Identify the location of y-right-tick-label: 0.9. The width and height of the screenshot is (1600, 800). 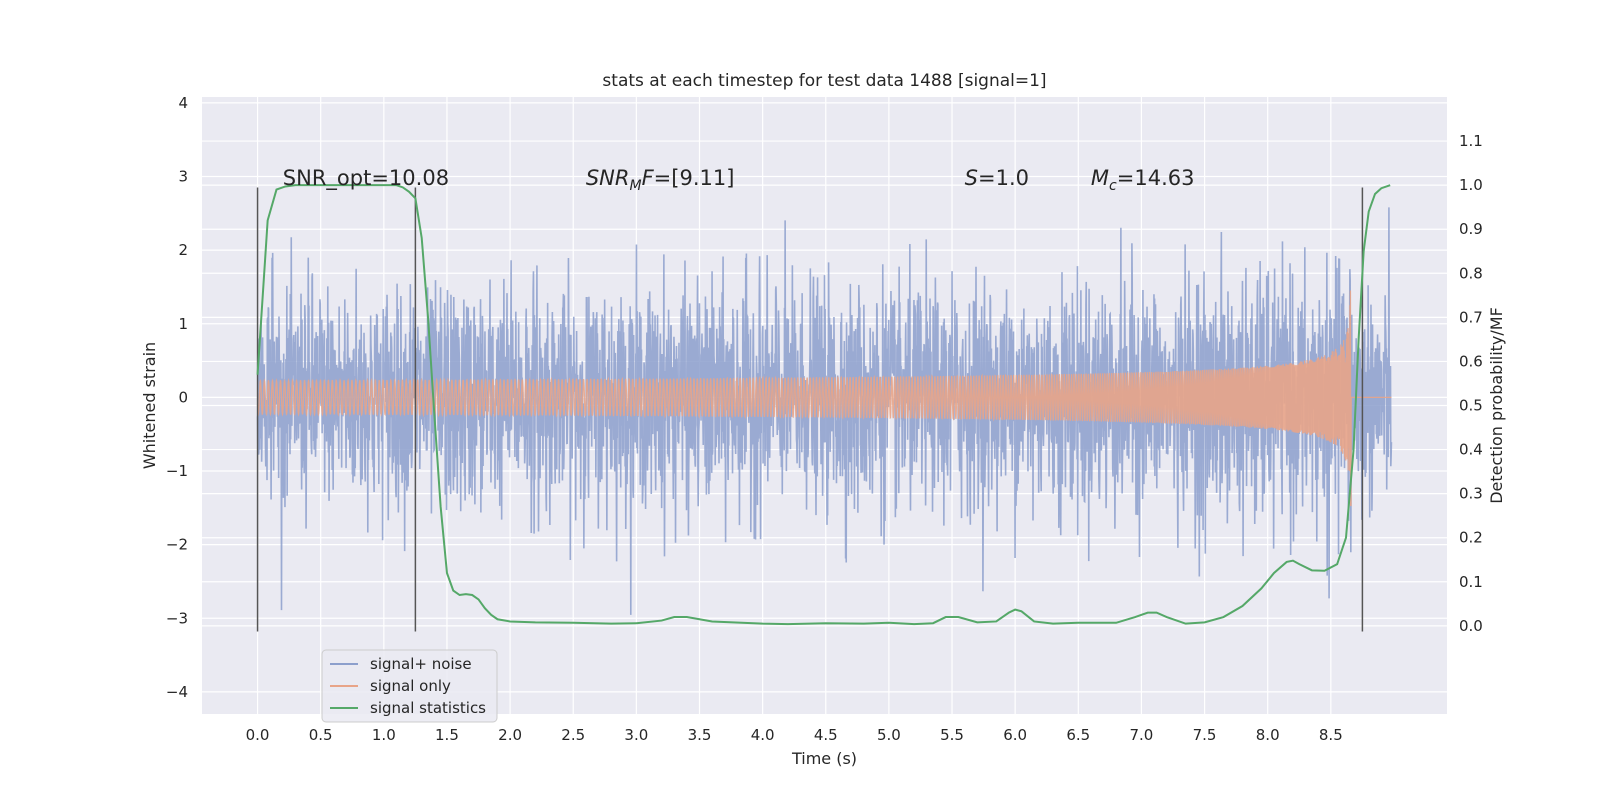
(1471, 229).